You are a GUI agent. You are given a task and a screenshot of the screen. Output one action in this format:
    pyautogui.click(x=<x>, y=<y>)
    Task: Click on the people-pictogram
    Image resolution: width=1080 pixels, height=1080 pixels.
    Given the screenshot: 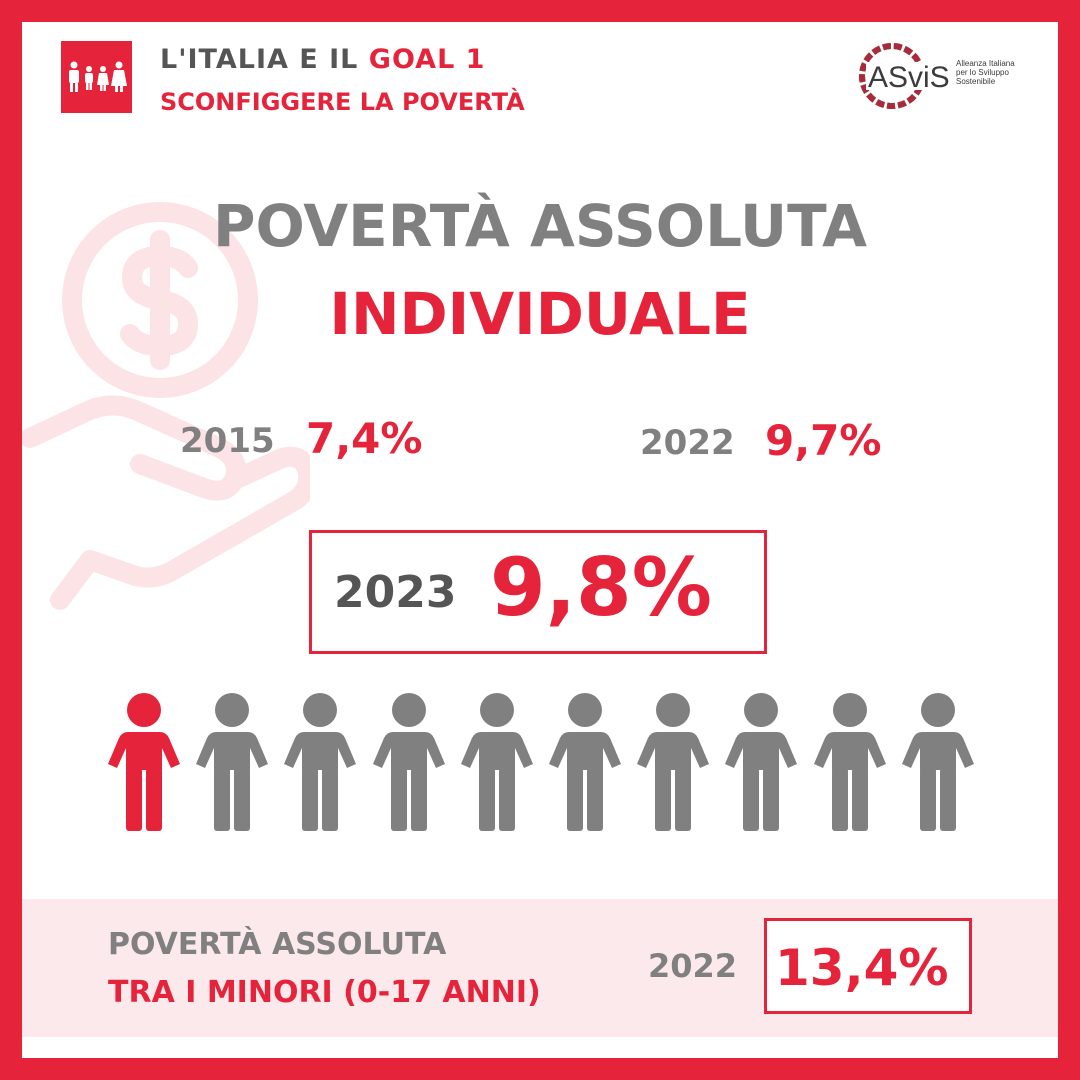 What is the action you would take?
    pyautogui.click(x=543, y=762)
    